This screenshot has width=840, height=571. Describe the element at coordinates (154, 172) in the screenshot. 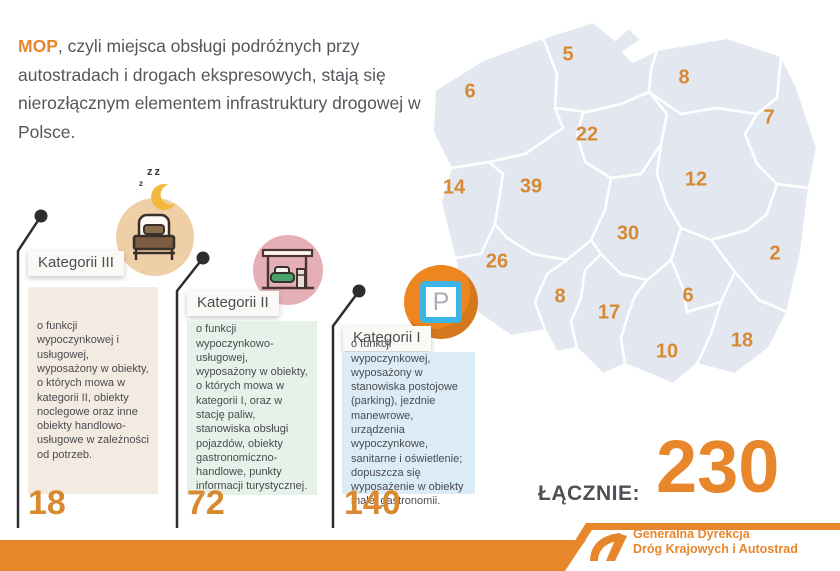

I see `sleep-zz-text: zz` at that location.